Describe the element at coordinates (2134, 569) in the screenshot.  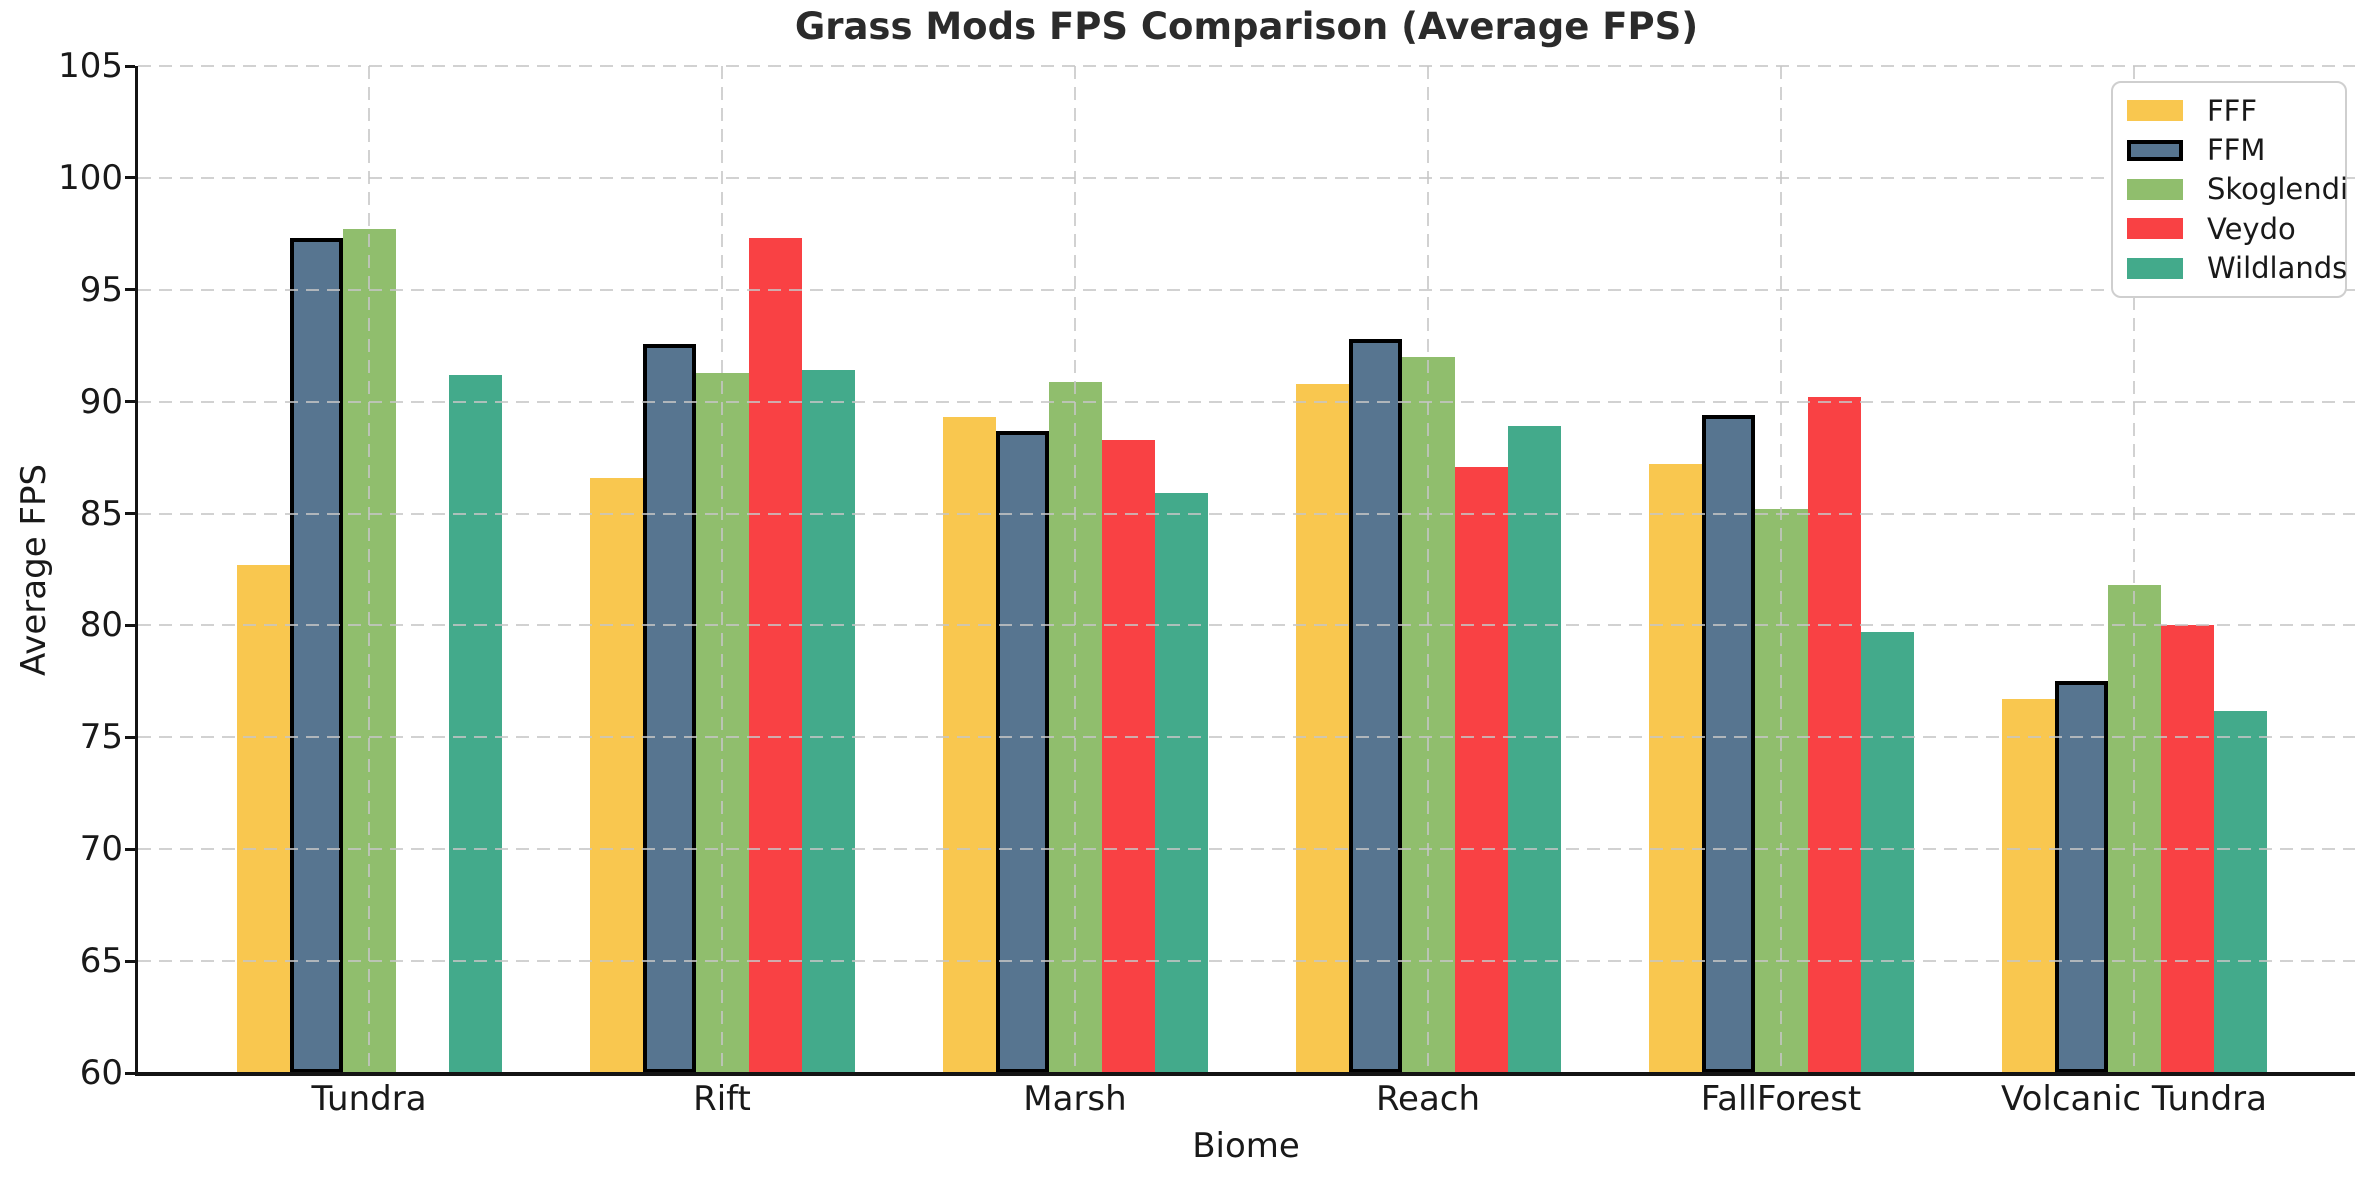
I see `gridline-v-Volcanic-Tundra` at that location.